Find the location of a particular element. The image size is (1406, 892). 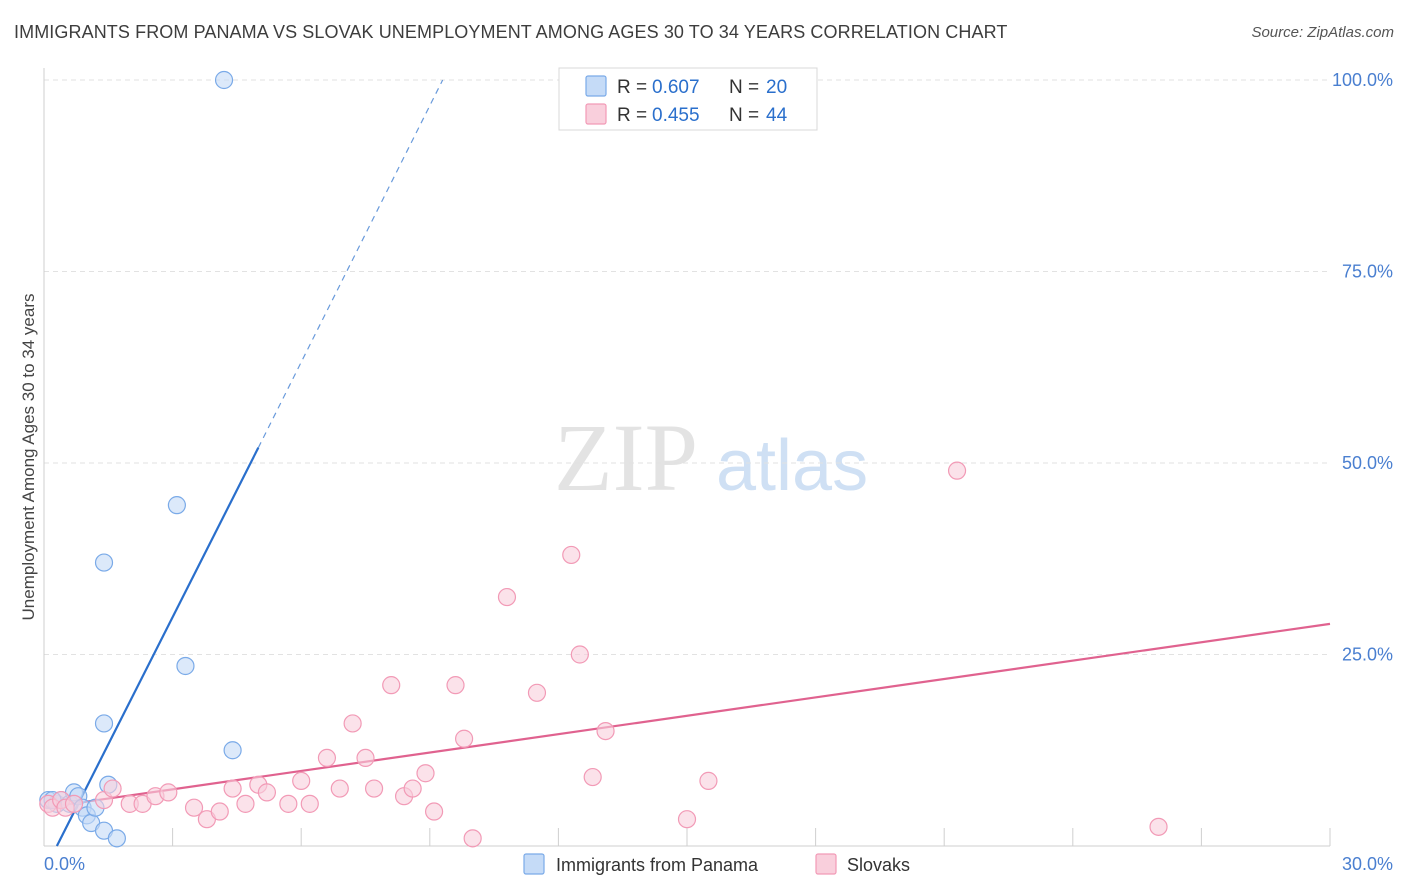

x-tick-label-min: 0.0% is located at coordinates (64, 864).